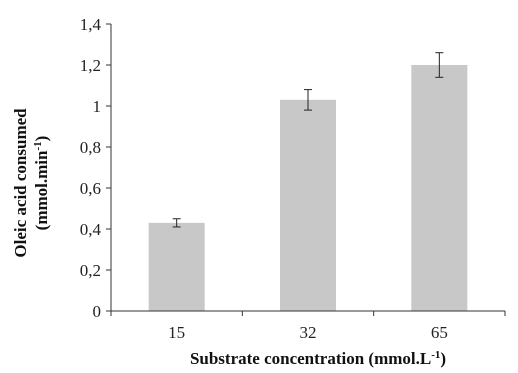  I want to click on y-axis-title-exponent: -1, so click(38, 145).